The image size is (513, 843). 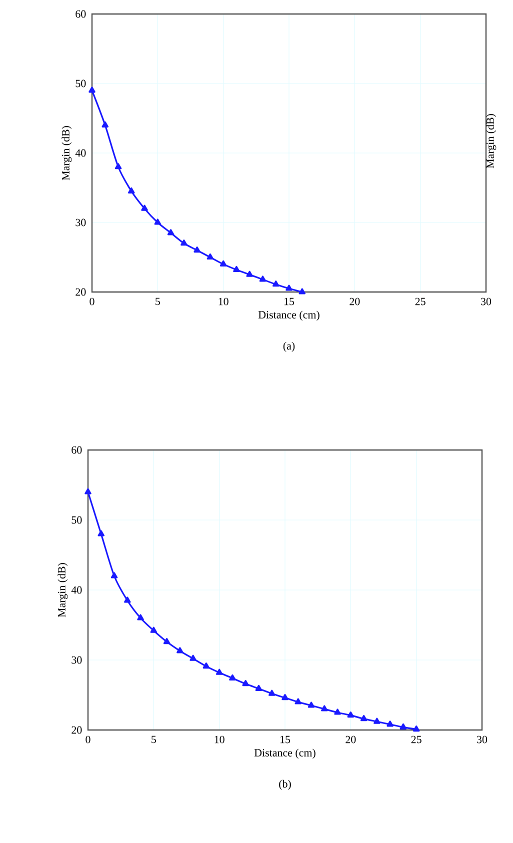 What do you see at coordinates (285, 785) in the screenshot?
I see `text: (b)` at bounding box center [285, 785].